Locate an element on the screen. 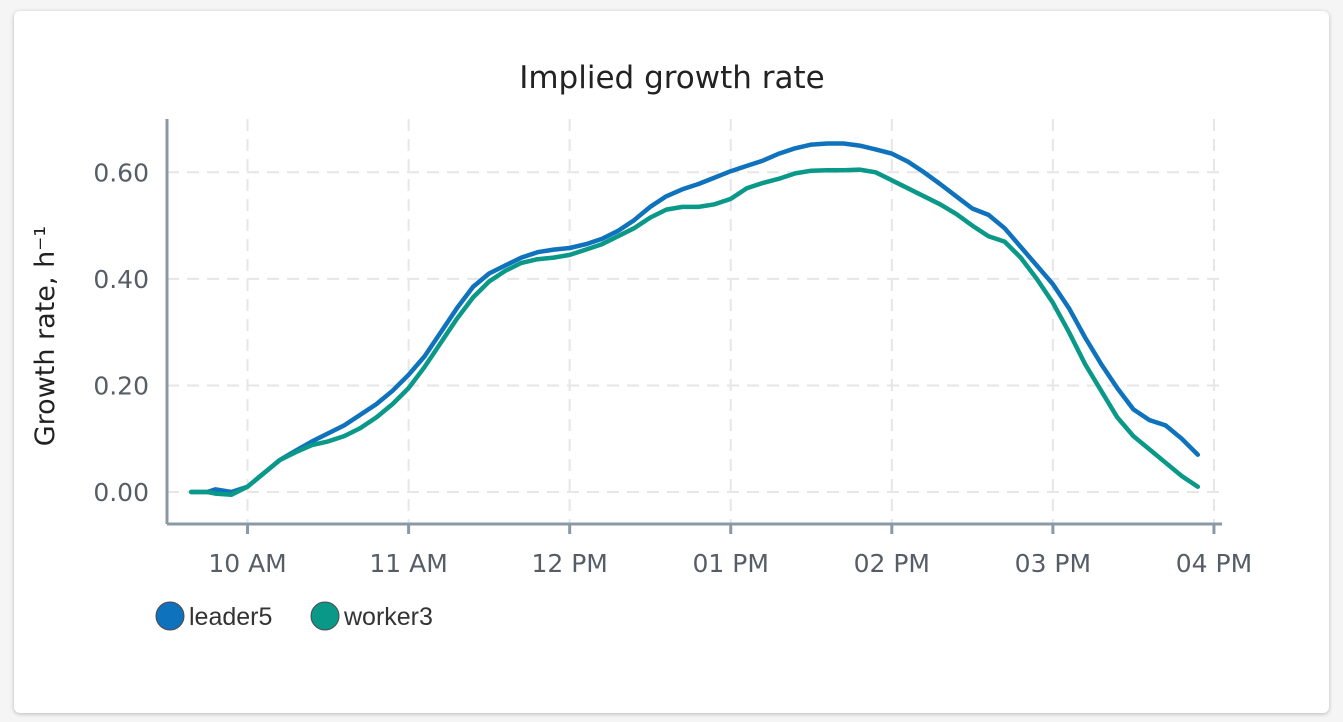 This screenshot has width=1343, height=722. x-tick-label: 03 PM is located at coordinates (1053, 563).